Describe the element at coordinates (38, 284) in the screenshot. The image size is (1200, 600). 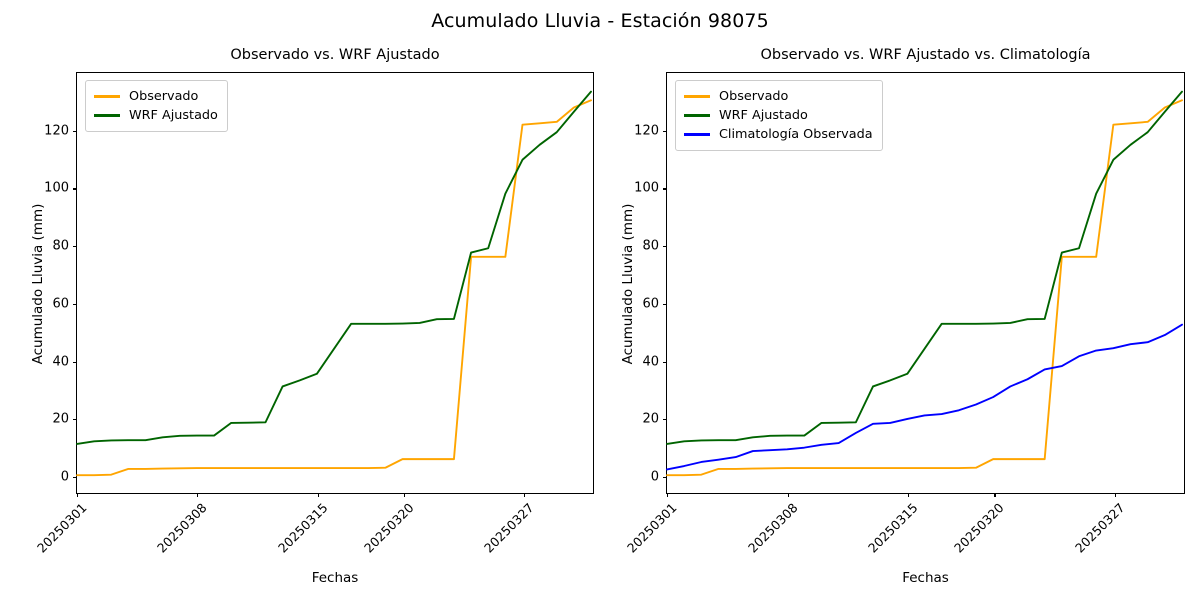
I see `left-y-axis-label: Acumulado Lluvia (mm)` at that location.